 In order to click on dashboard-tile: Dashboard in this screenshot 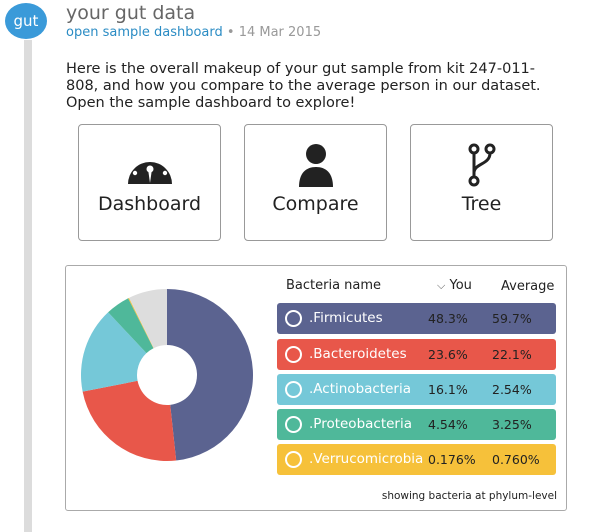, I will do `click(149, 182)`.